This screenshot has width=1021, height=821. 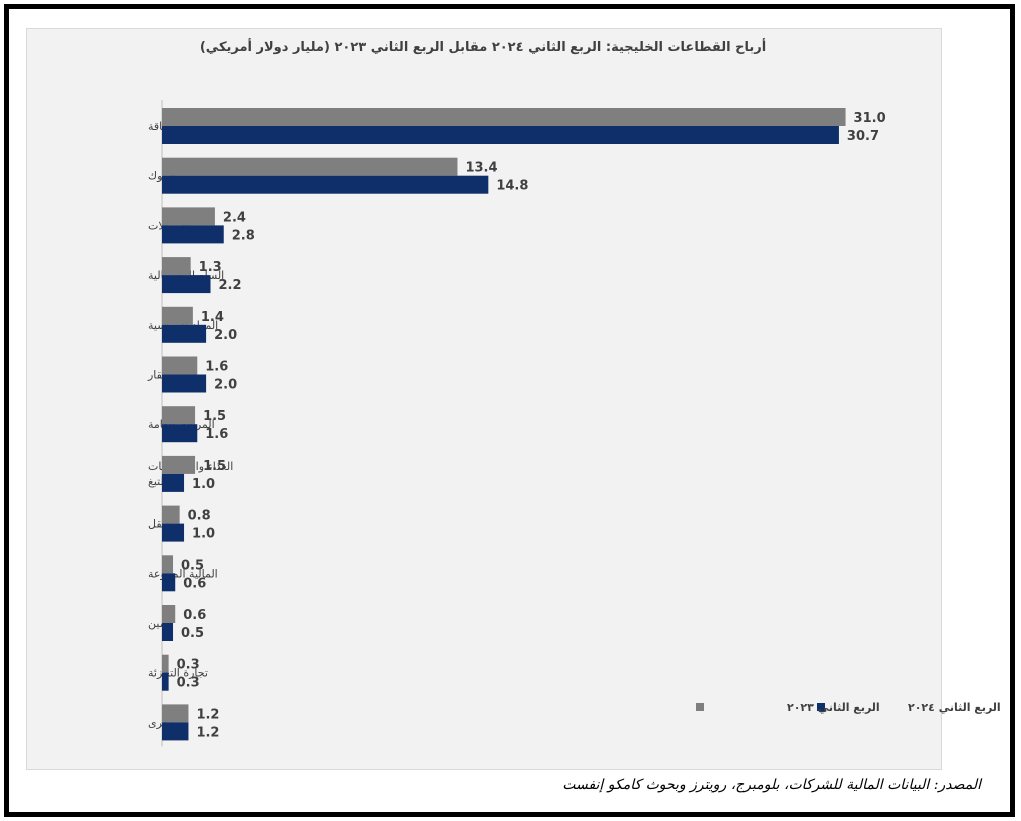 I want to click on data-label: 2.8, so click(x=243, y=235).